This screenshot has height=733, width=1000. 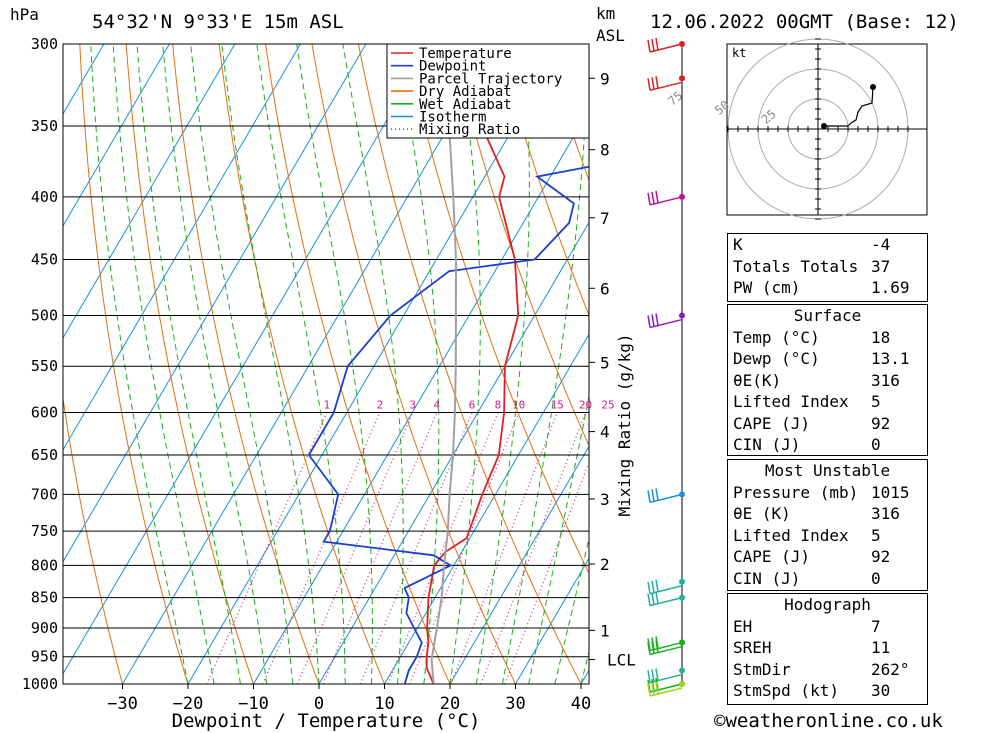 What do you see at coordinates (881, 690) in the screenshot?
I see `hodo-value: 30` at bounding box center [881, 690].